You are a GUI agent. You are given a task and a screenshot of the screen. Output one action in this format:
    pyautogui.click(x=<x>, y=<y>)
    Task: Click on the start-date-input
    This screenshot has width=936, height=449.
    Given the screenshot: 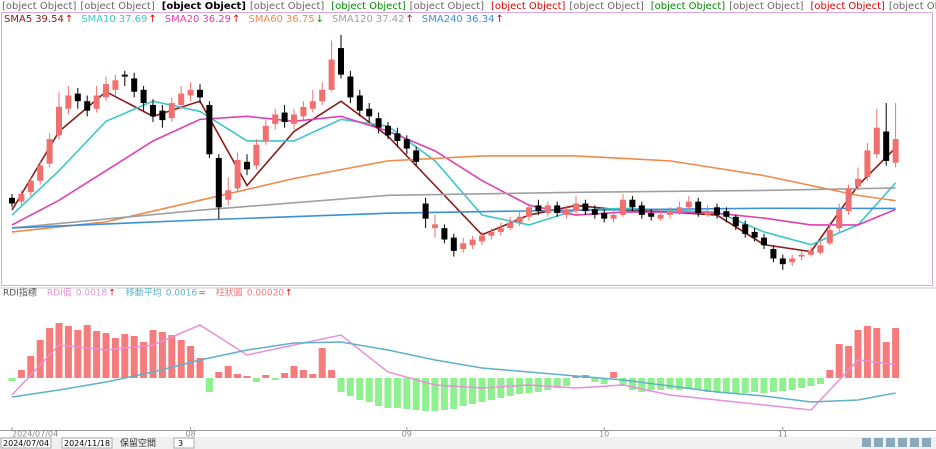 What is the action you would take?
    pyautogui.click(x=26, y=443)
    